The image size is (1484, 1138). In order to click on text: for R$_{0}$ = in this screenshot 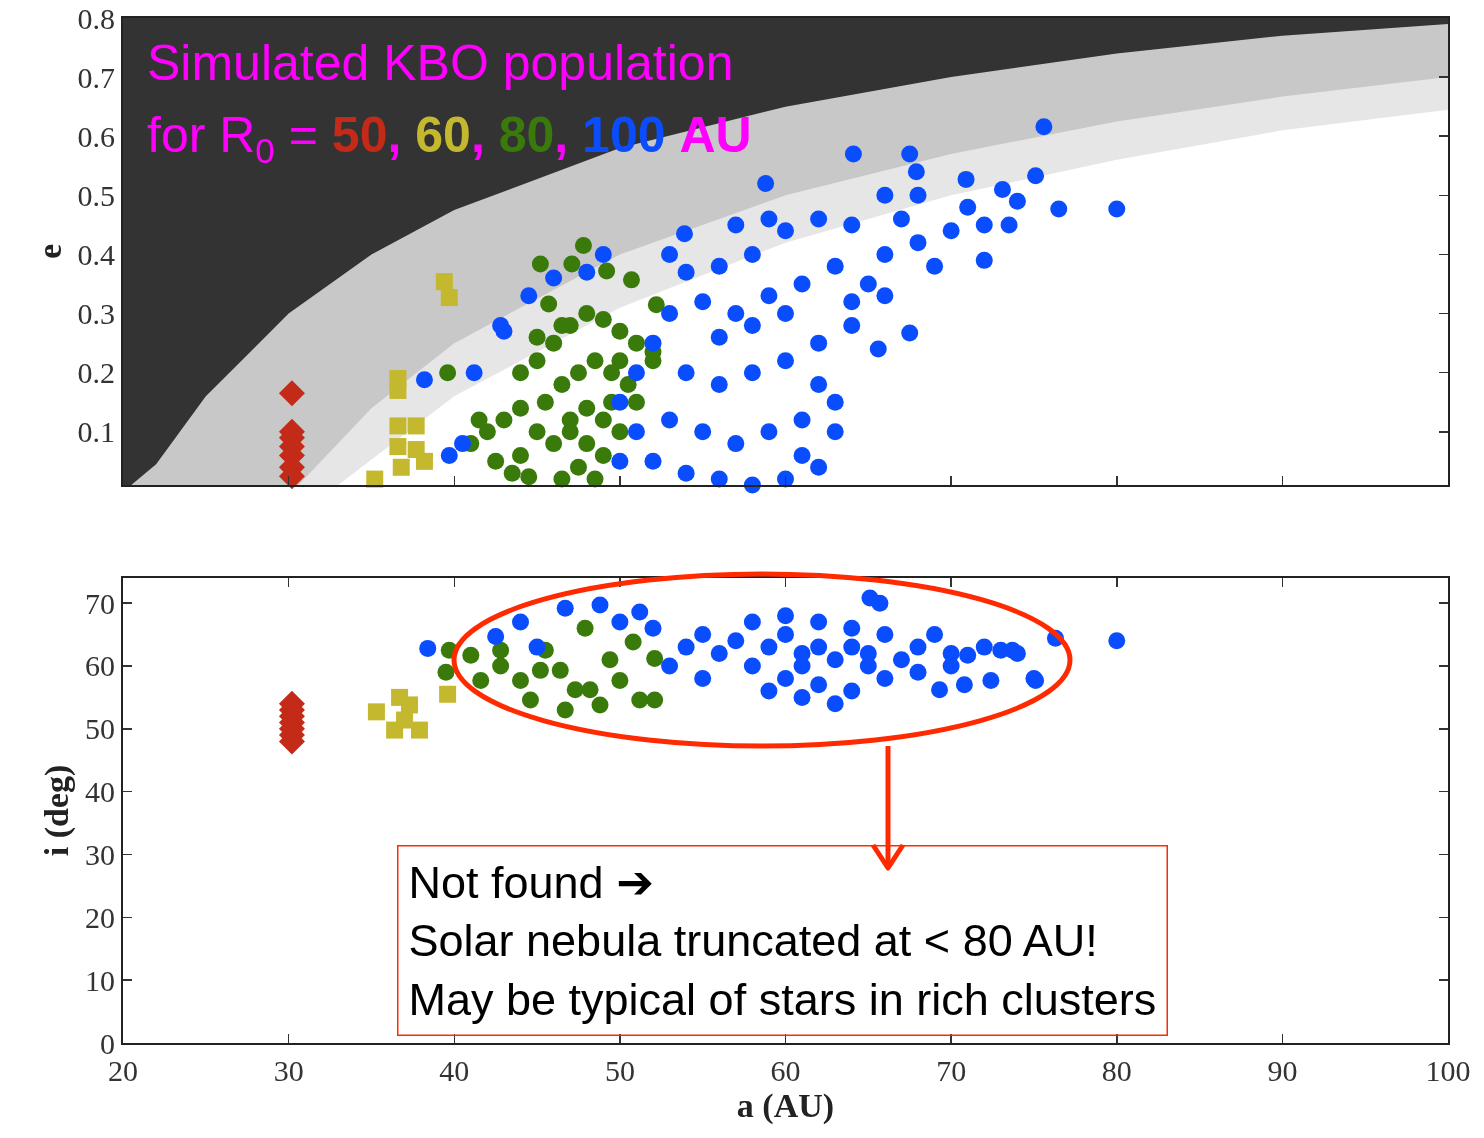, I will do `click(232, 138)`.